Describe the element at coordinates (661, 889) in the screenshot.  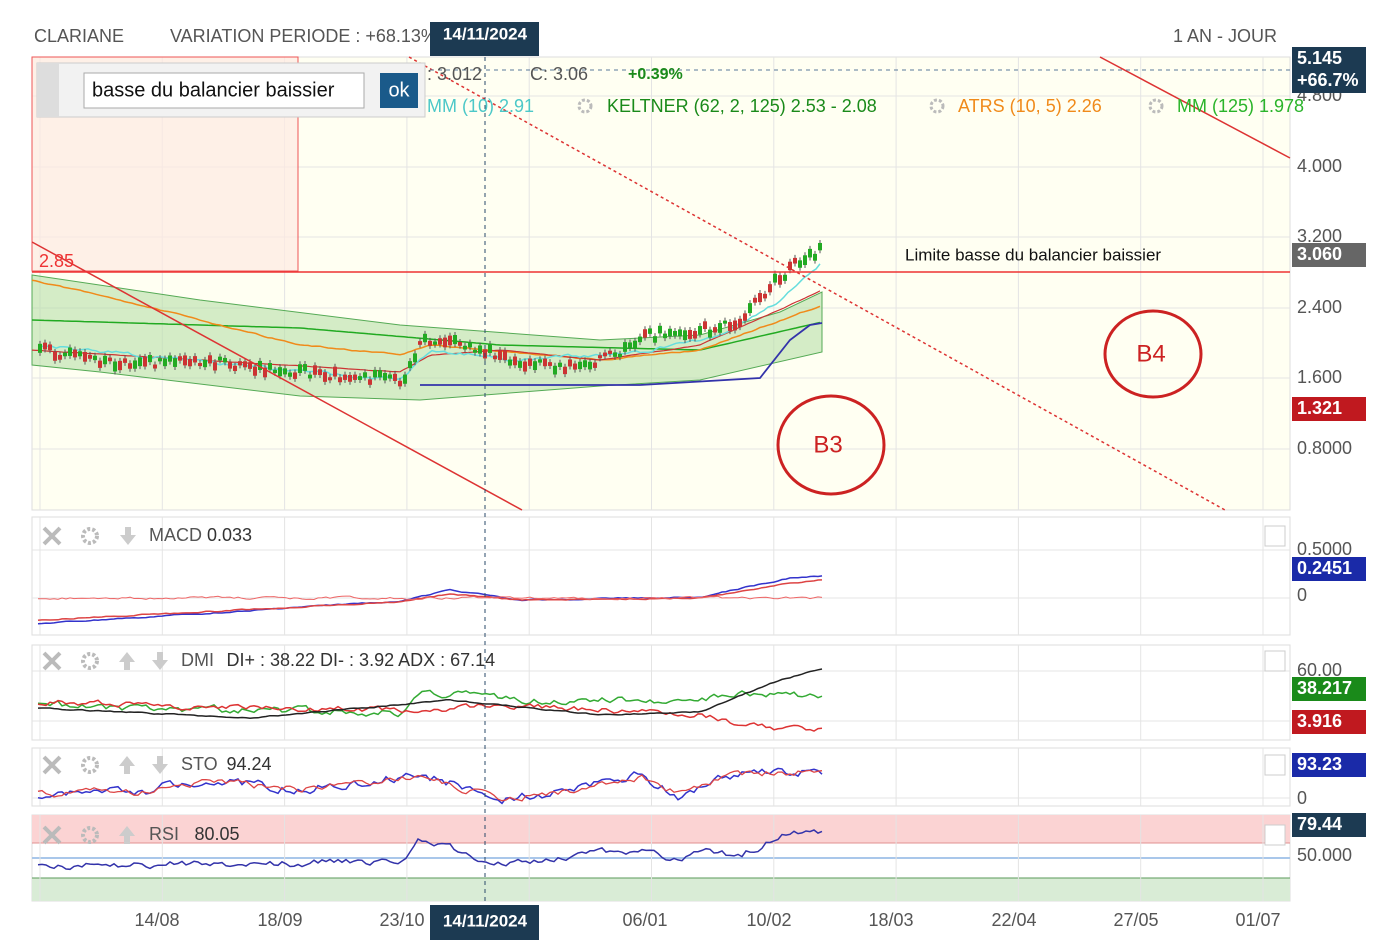
I see `rsi-oversold` at that location.